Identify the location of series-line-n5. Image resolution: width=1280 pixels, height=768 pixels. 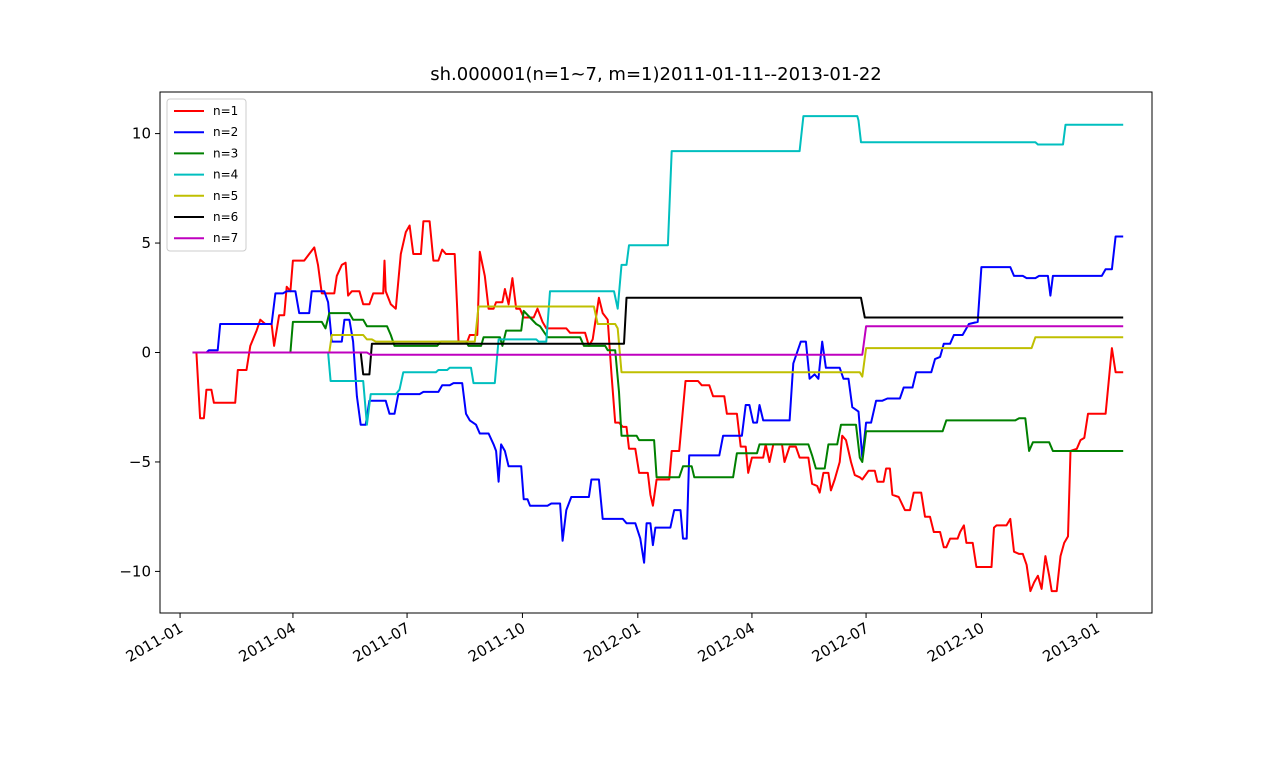
(658, 341).